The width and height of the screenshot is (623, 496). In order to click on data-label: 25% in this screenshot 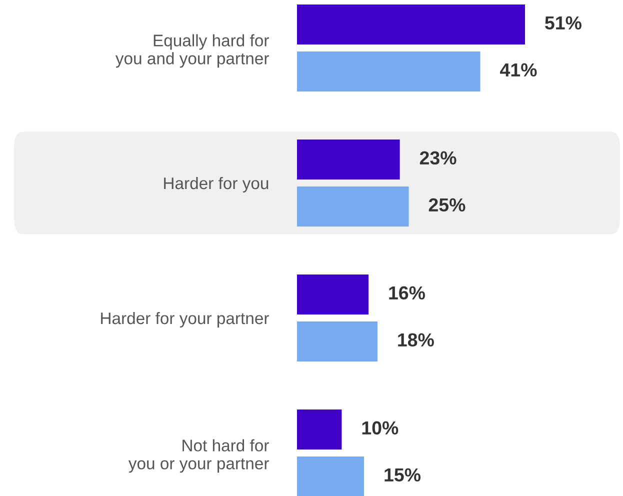, I will do `click(447, 205)`.